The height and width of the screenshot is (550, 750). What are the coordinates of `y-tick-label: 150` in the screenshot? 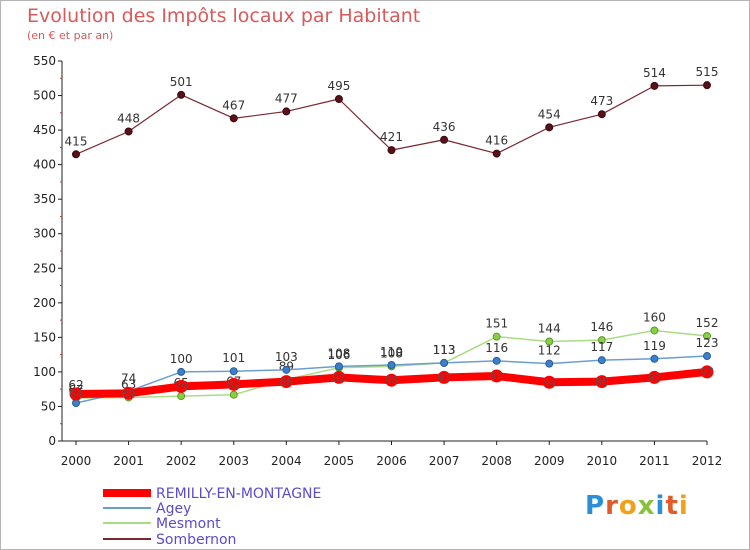 It's located at (44, 337).